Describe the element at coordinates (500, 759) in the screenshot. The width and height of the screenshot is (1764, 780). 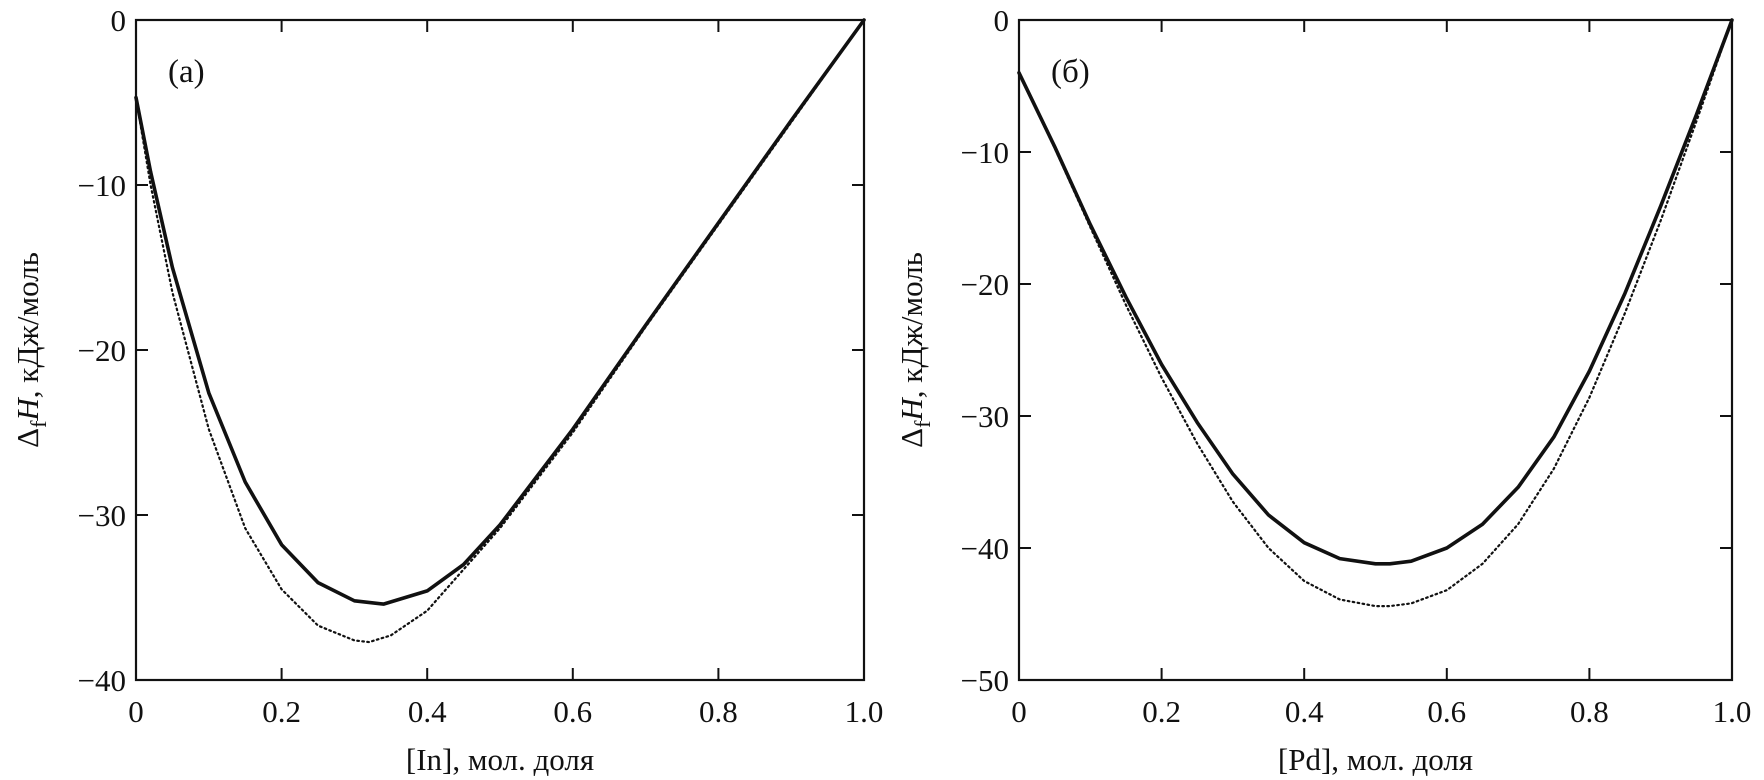
I see `x-axis-title: [In], мол. доля` at that location.